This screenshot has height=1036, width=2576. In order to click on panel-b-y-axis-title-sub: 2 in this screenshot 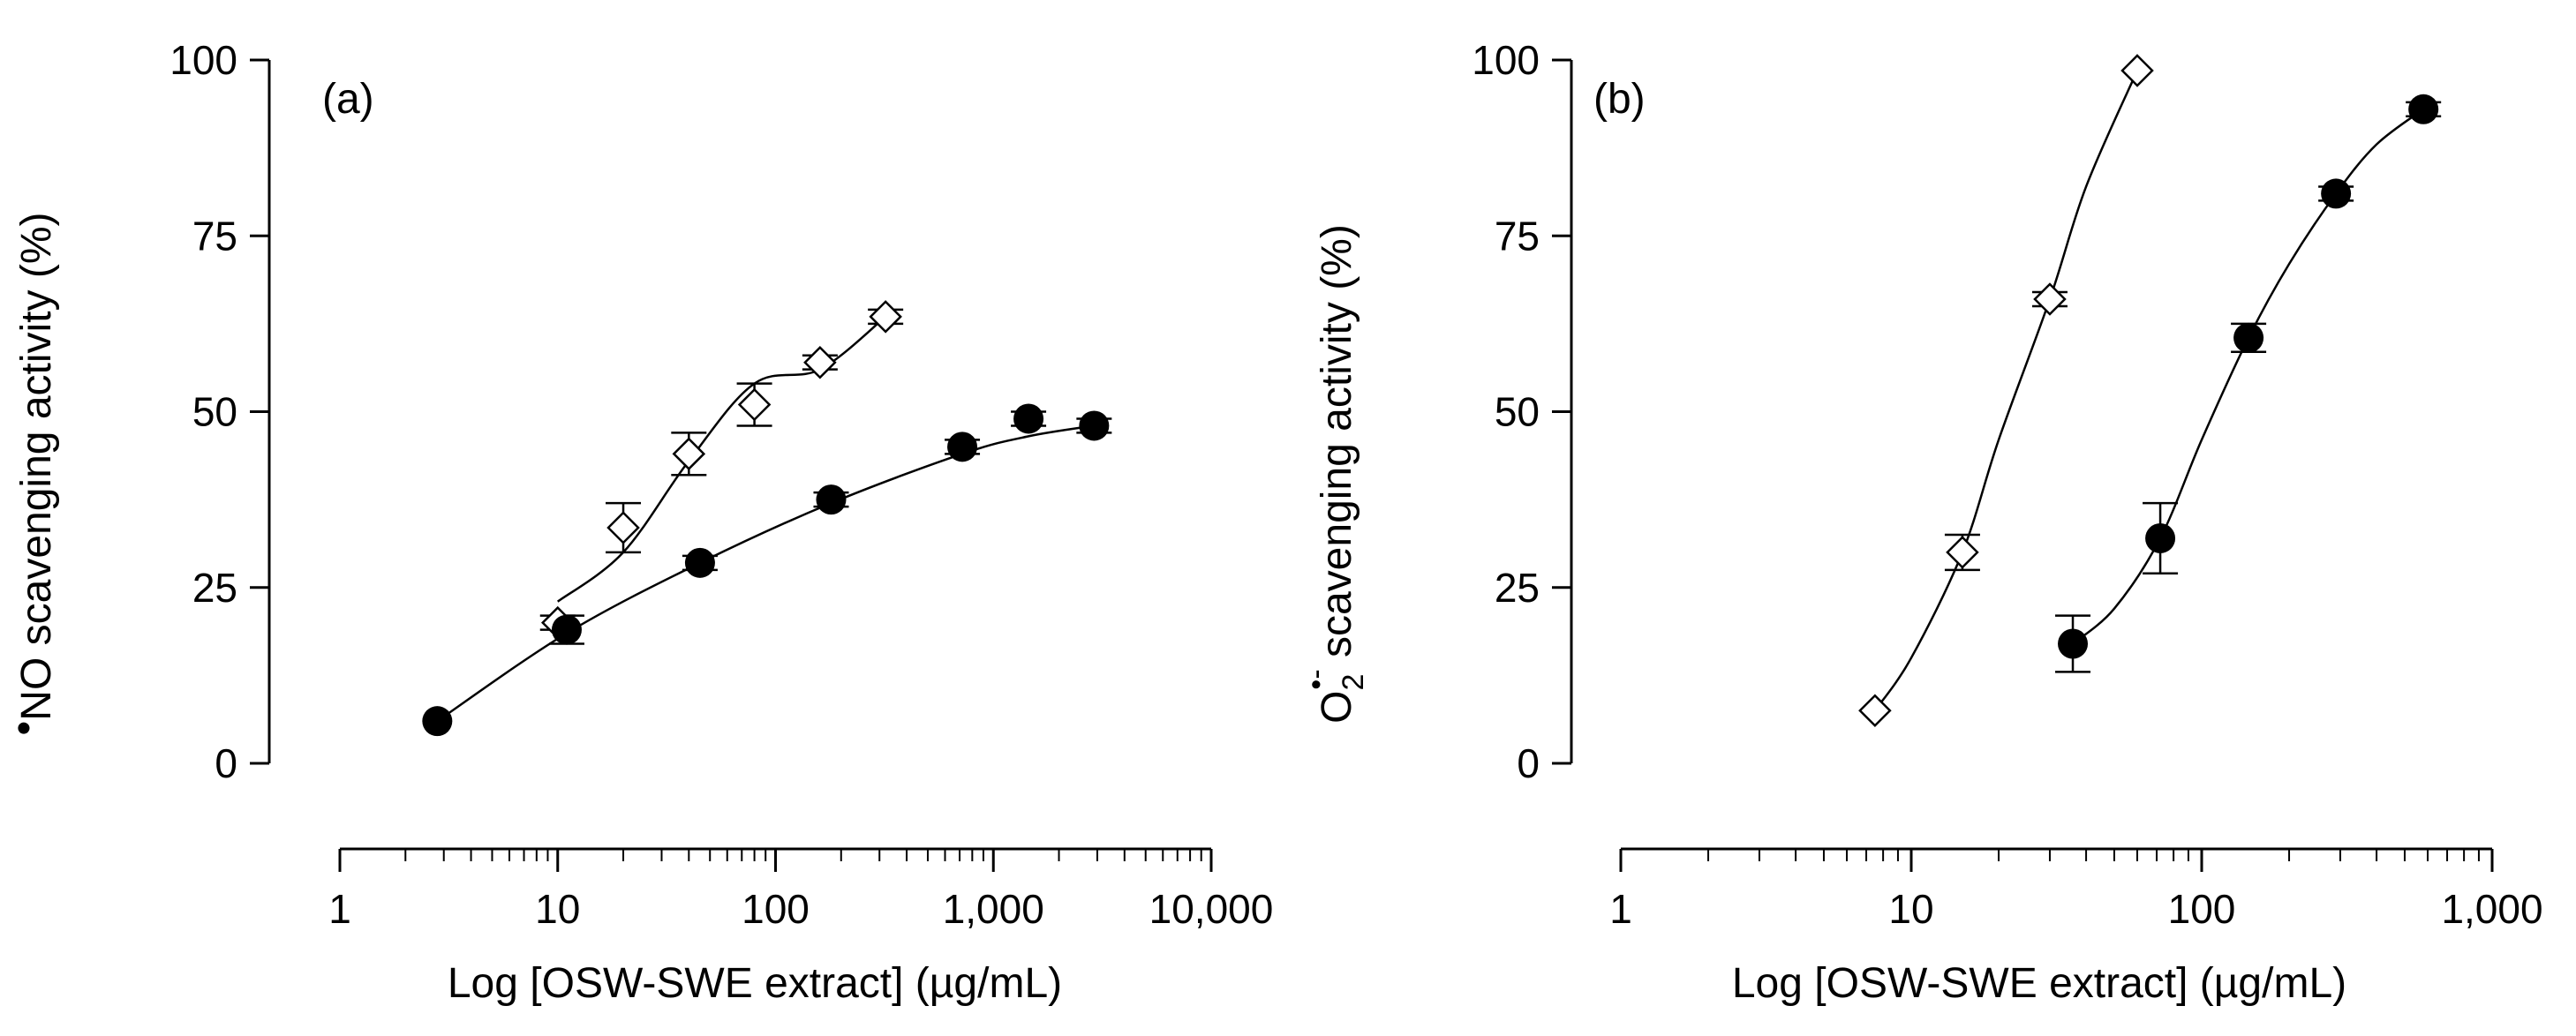, I will do `click(1354, 682)`.